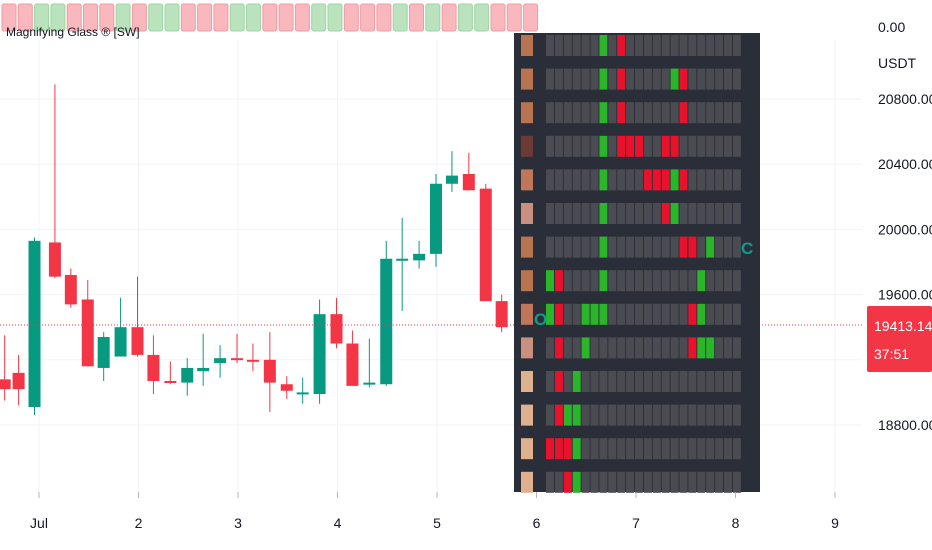 The width and height of the screenshot is (932, 550). Describe the element at coordinates (434, 511) in the screenshot. I see `time-axis: Jul 2 3 4 5 6 7 8 9` at that location.